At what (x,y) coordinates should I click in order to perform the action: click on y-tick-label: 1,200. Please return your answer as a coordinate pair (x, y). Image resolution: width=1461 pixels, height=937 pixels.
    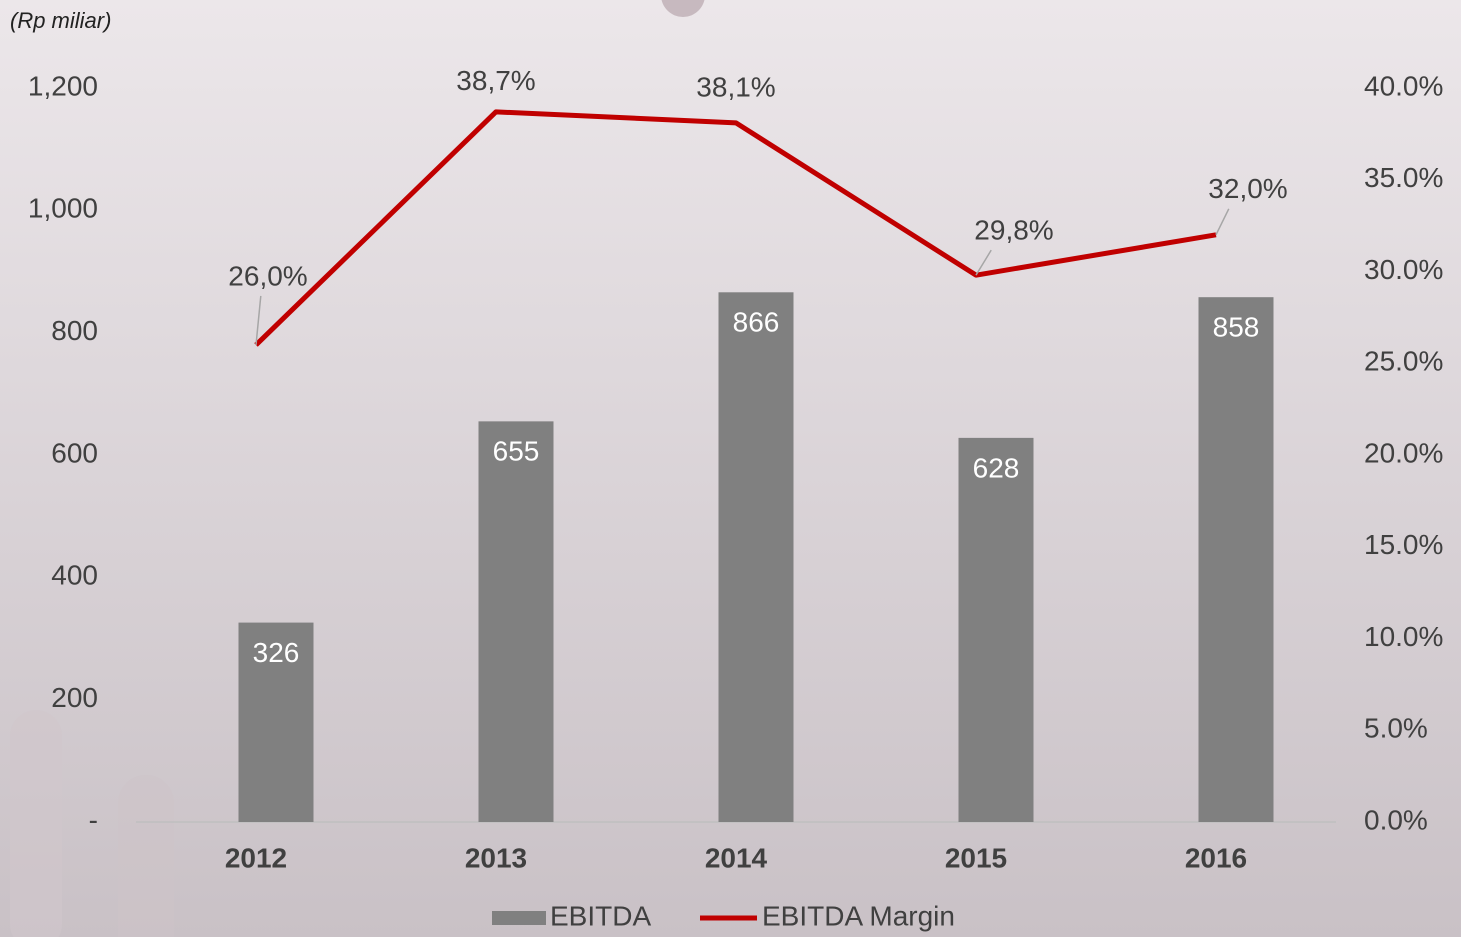
    Looking at the image, I should click on (63, 85).